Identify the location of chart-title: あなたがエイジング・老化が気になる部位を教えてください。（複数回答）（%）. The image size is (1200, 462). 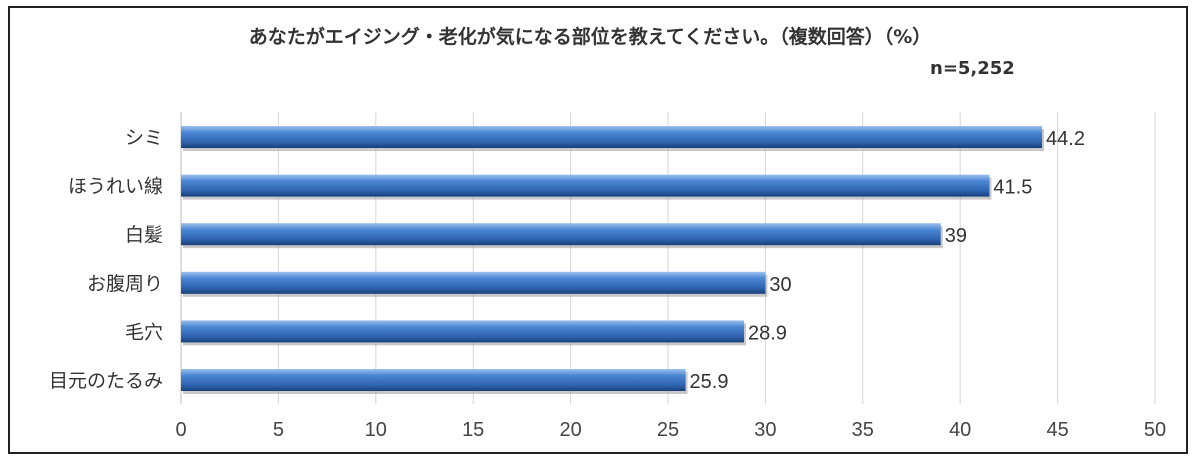
(590, 37).